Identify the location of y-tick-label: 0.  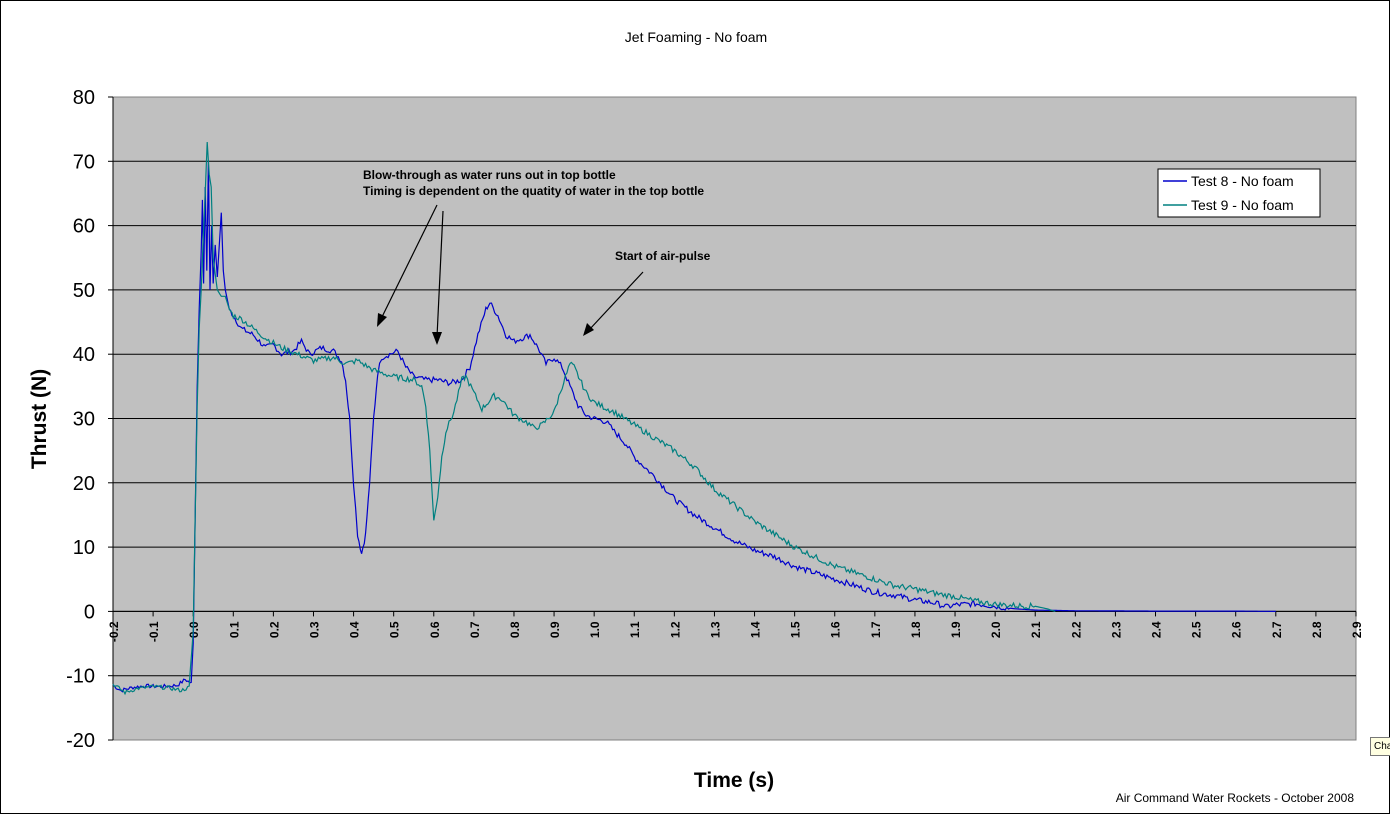
(89, 612).